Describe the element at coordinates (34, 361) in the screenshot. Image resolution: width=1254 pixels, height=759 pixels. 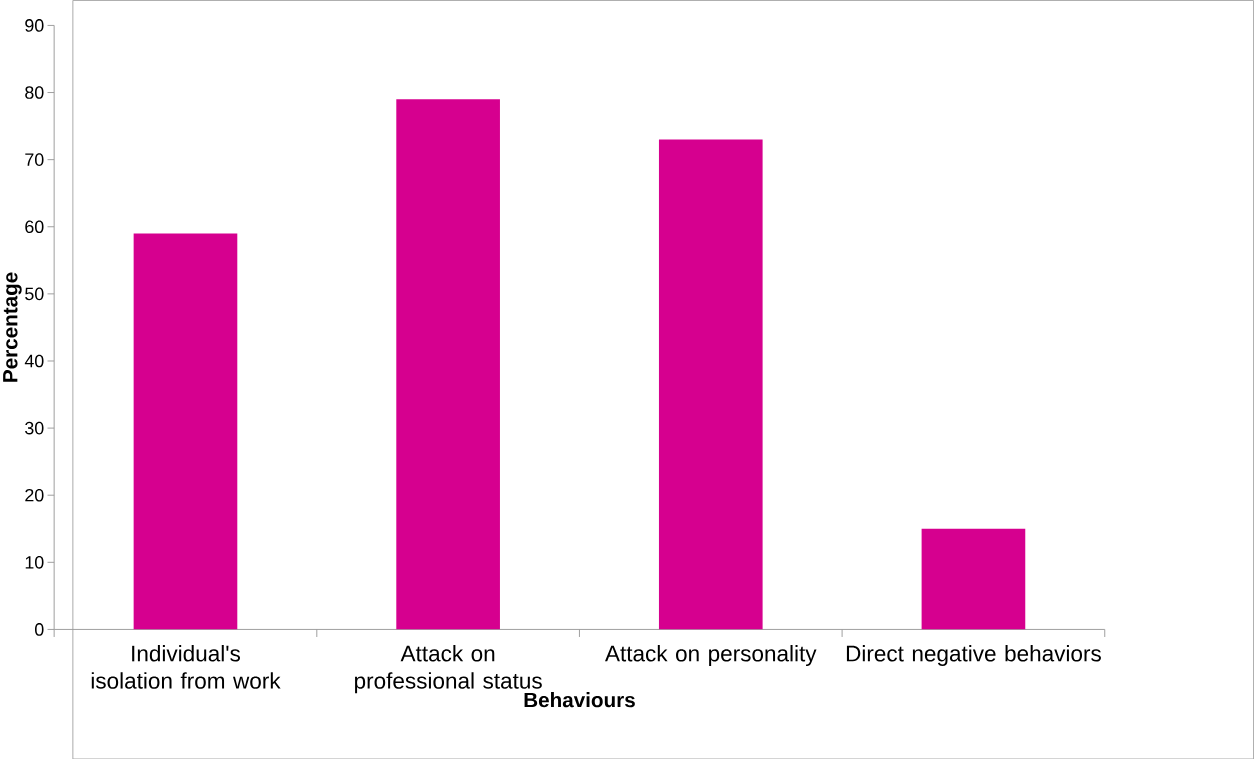
I see `y-tick-label: 40` at that location.